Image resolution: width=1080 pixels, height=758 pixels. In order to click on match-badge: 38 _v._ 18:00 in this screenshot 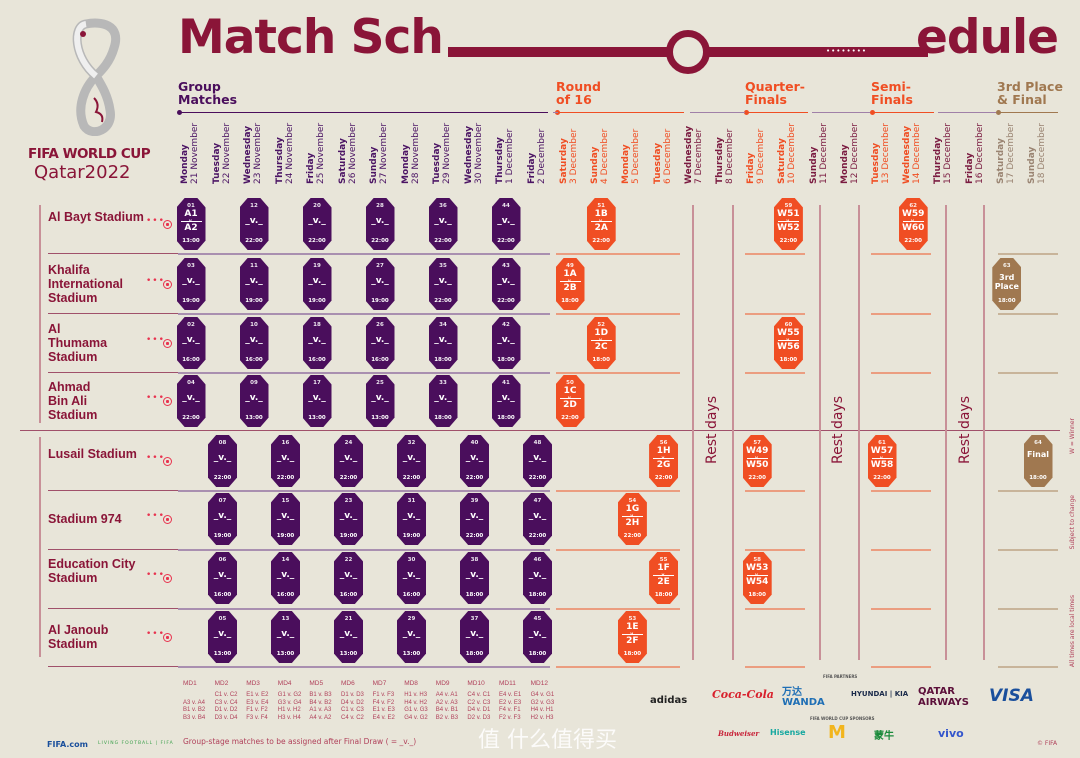, I will do `click(474, 578)`.